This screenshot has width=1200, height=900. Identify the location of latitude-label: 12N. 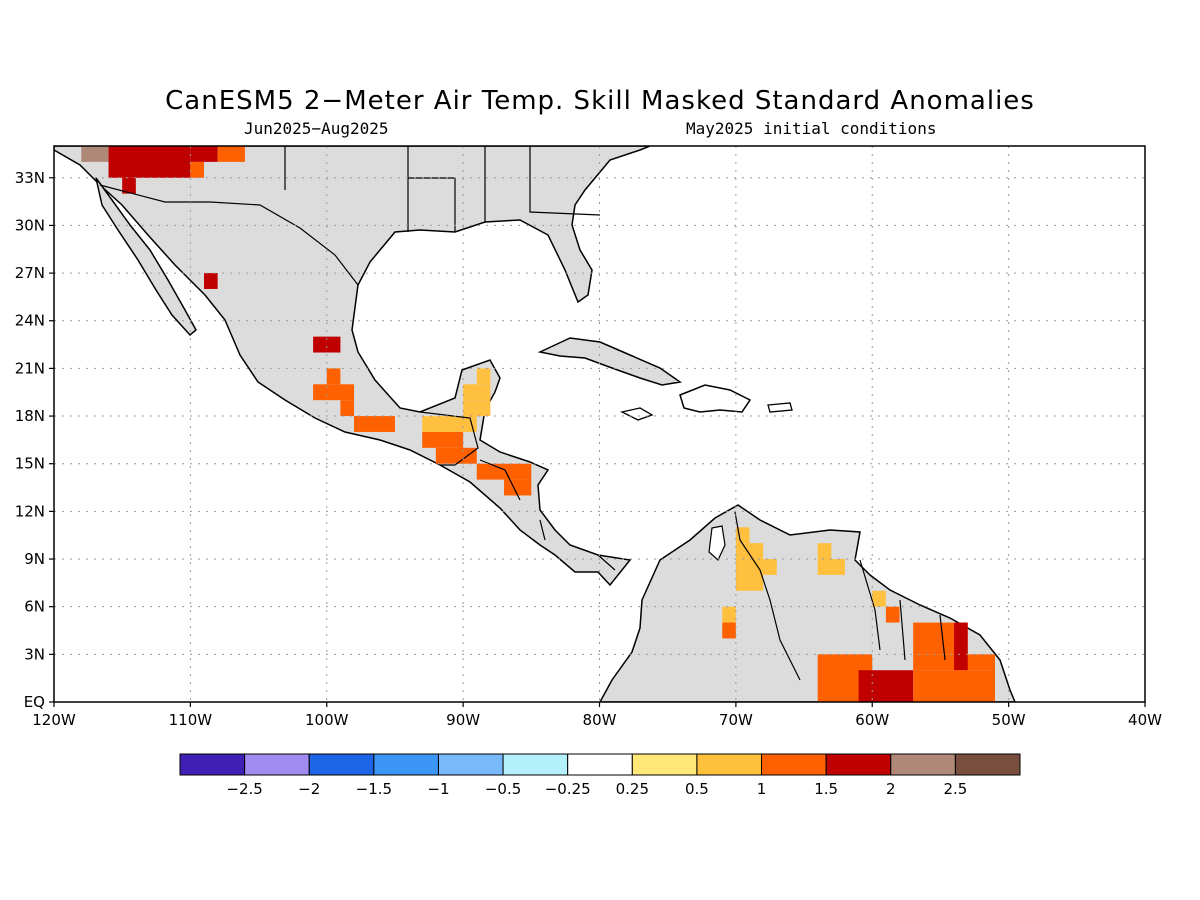
(30, 511).